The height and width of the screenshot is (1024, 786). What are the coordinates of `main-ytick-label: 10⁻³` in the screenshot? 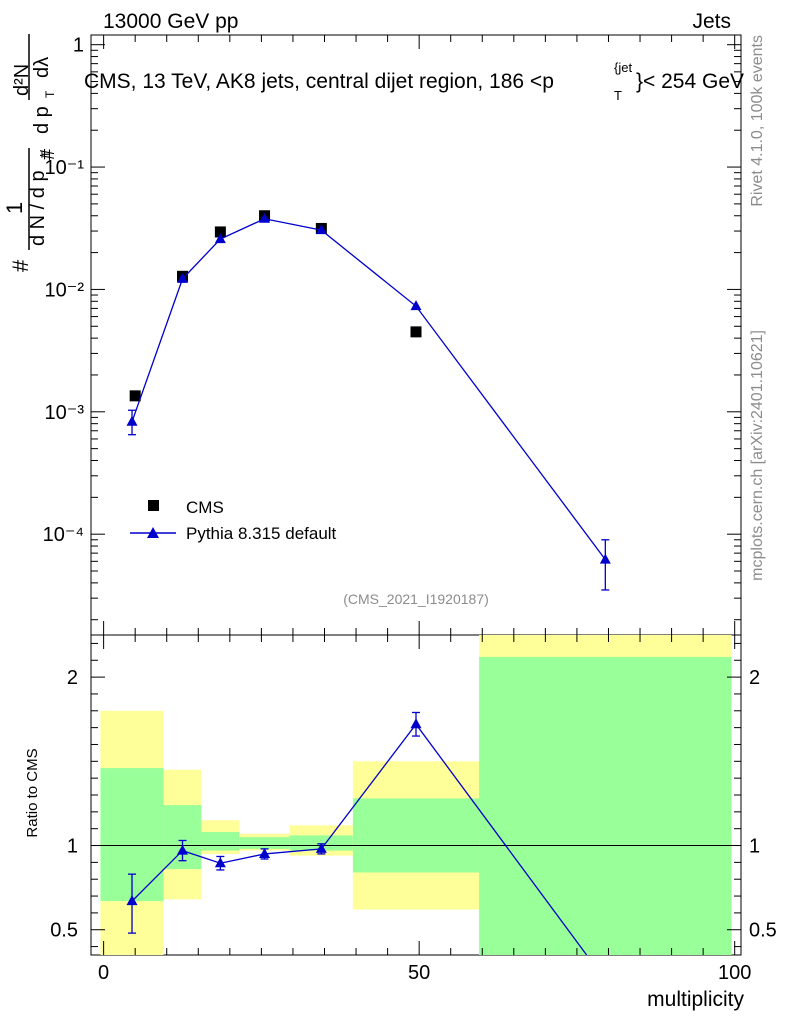 It's located at (65, 413).